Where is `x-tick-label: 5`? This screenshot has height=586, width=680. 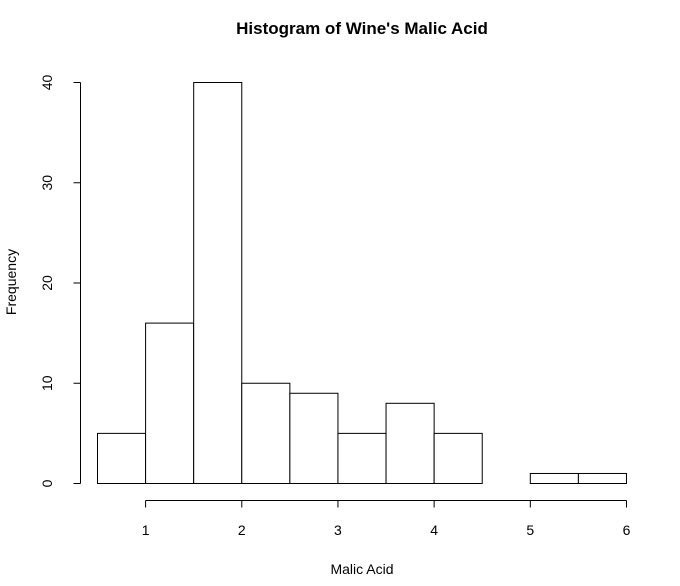 x-tick-label: 5 is located at coordinates (530, 530).